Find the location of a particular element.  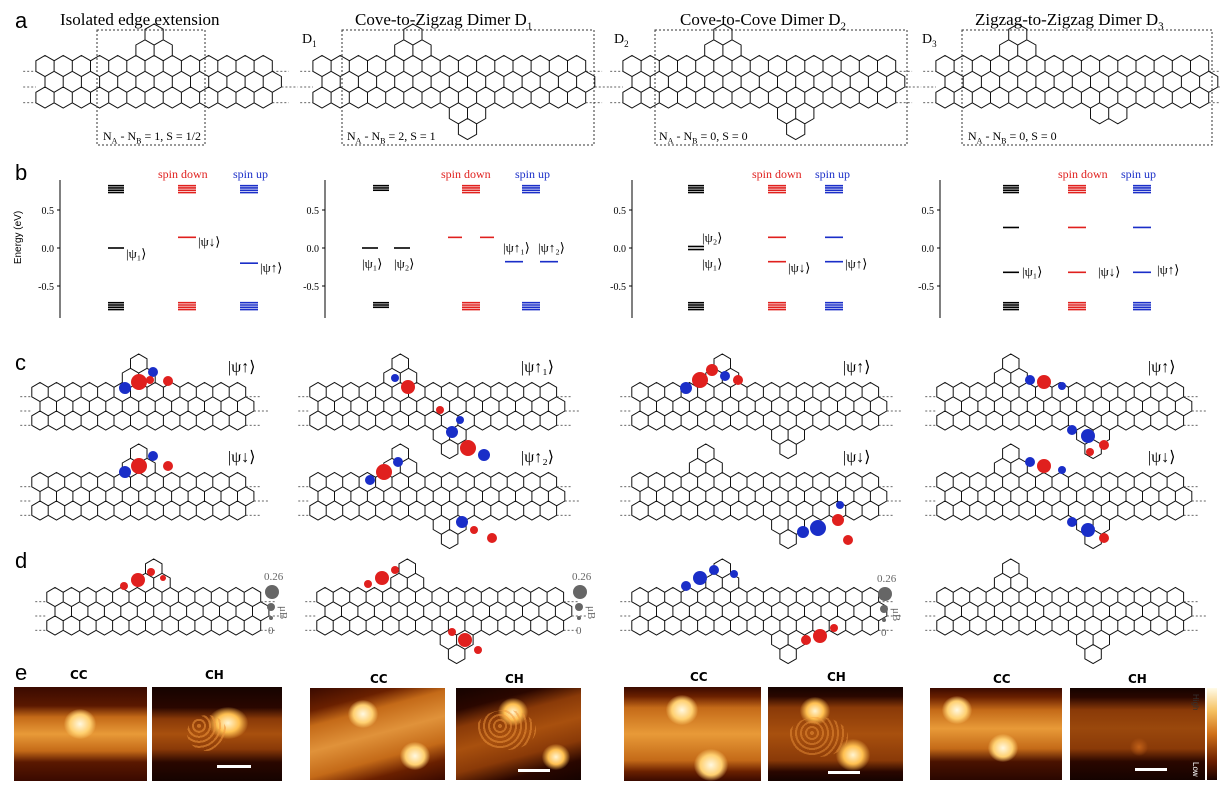

colorbar-low-label: Low is located at coordinates (1195, 769).